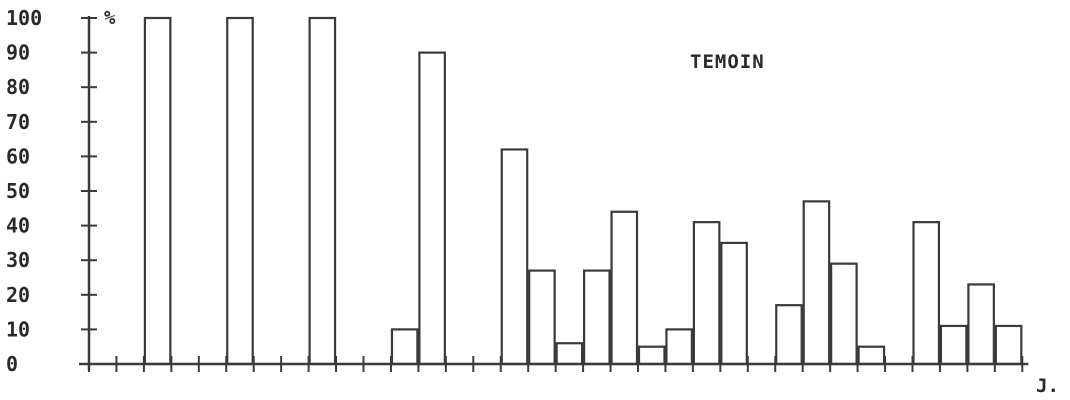 The height and width of the screenshot is (400, 1070). What do you see at coordinates (110, 18) in the screenshot?
I see `y-axis-label: %` at bounding box center [110, 18].